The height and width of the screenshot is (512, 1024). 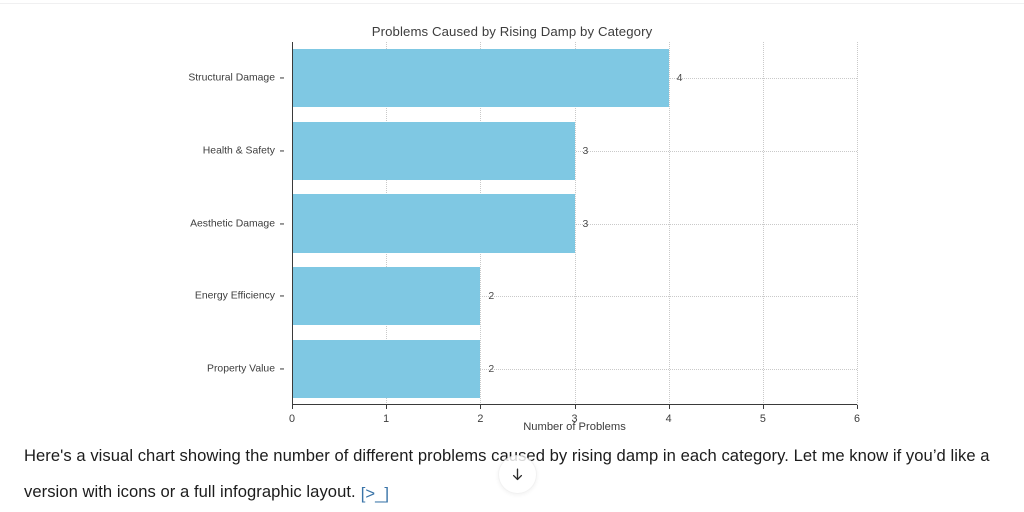 I want to click on bar-aesthetic-damage, so click(x=433, y=223).